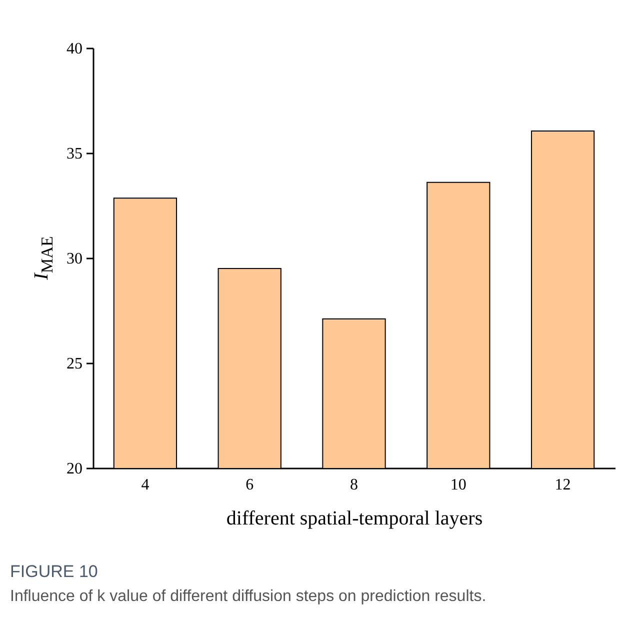 The width and height of the screenshot is (639, 628). What do you see at coordinates (54, 572) in the screenshot?
I see `text: FIGURE 10` at bounding box center [54, 572].